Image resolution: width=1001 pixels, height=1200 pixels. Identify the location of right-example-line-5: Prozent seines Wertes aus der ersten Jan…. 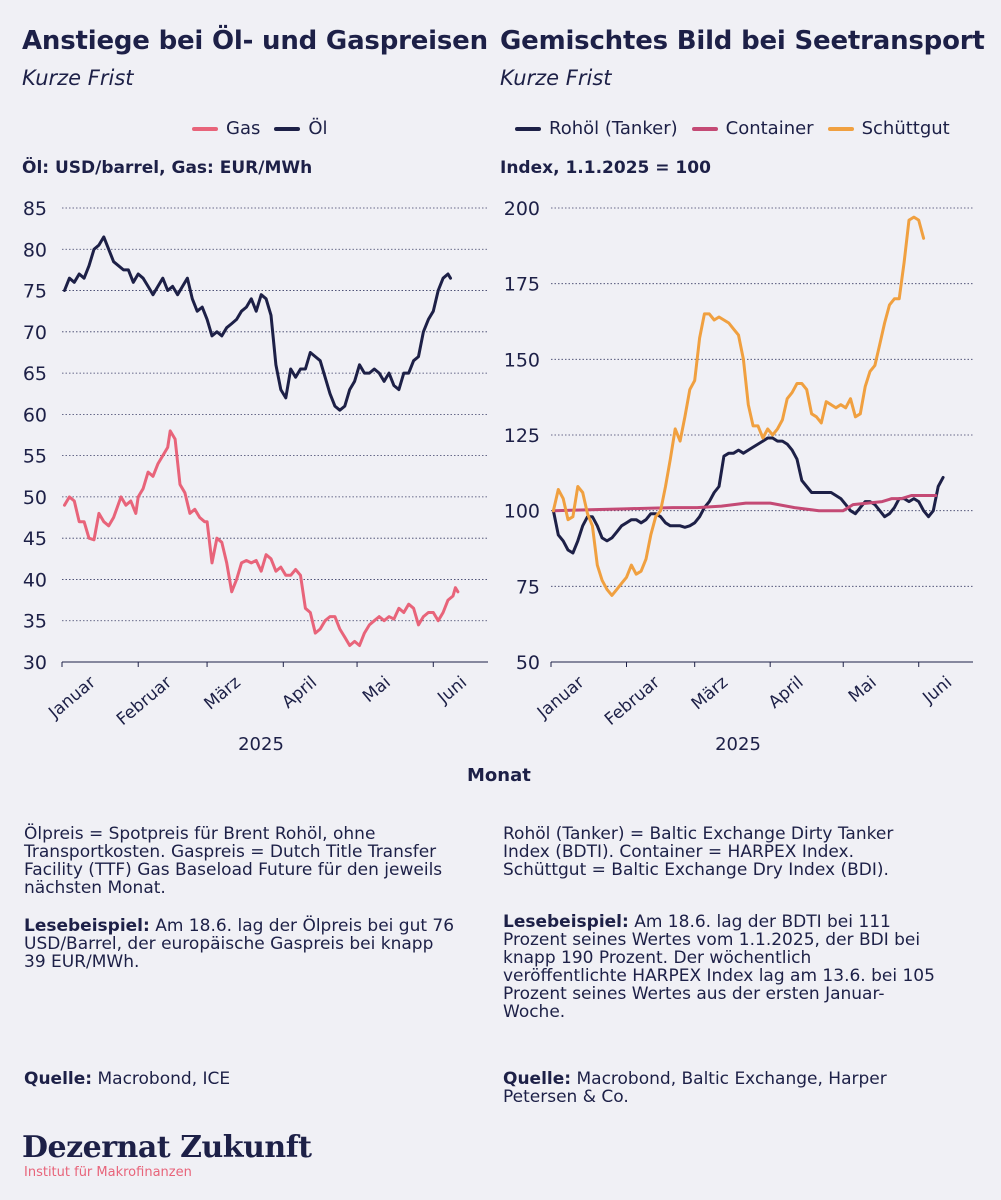
(694, 994).